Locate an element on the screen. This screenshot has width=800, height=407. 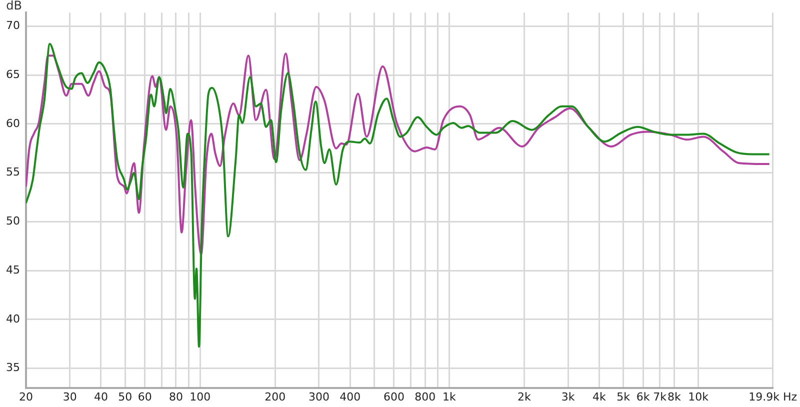
y-tick-label: 50 is located at coordinates (13, 221).